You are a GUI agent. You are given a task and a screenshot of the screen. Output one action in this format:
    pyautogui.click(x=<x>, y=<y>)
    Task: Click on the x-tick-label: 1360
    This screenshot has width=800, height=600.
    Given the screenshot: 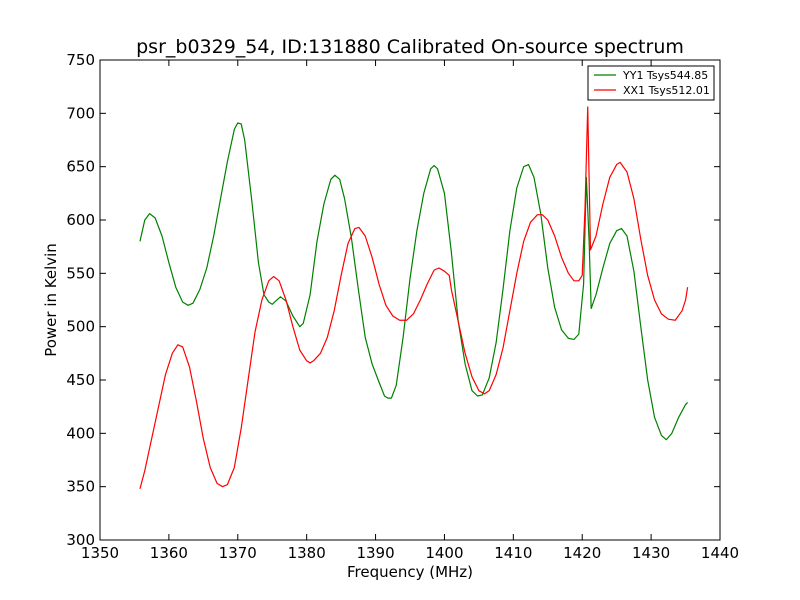 What is the action you would take?
    pyautogui.click(x=169, y=553)
    